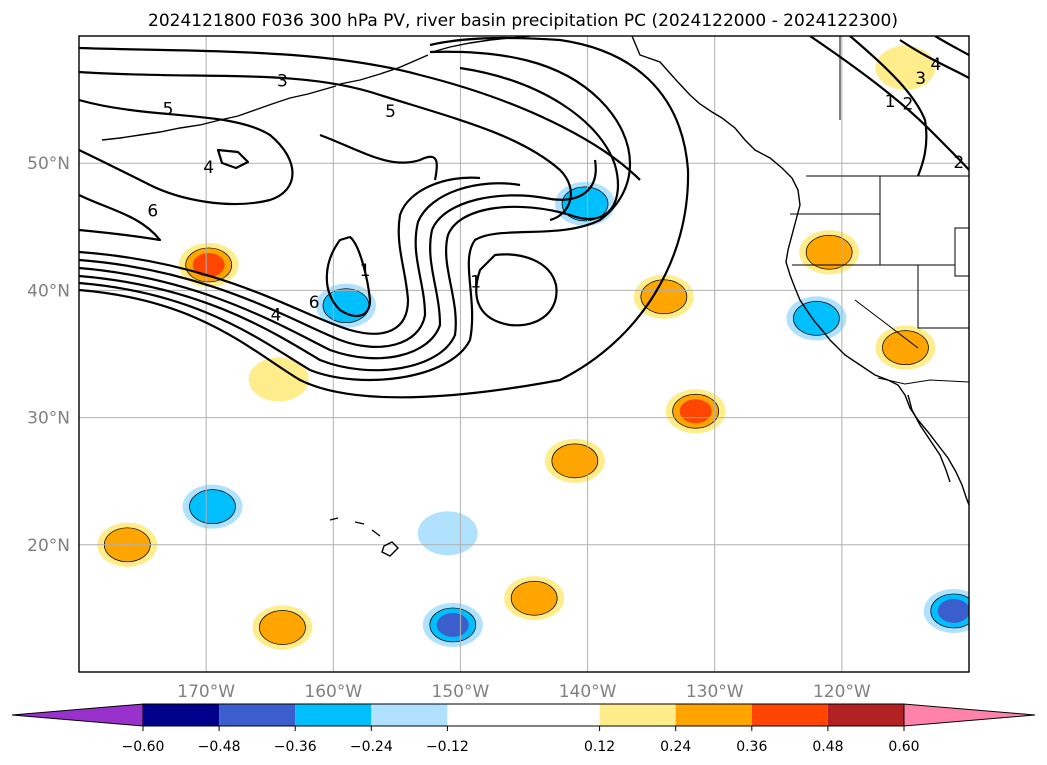 This screenshot has width=1047, height=765. What do you see at coordinates (143, 747) in the screenshot?
I see `colorbar-tick-label: −0.60` at bounding box center [143, 747].